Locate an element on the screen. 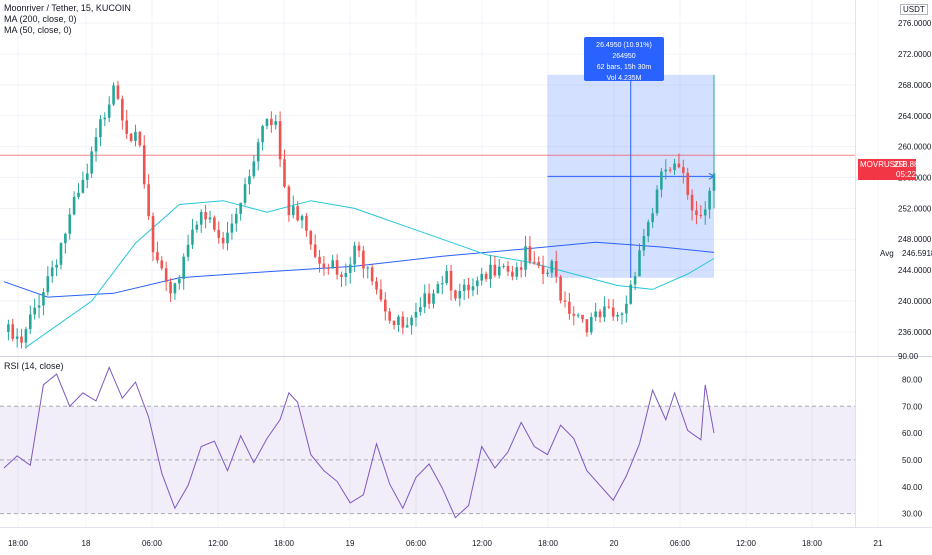 This screenshot has width=932, height=555. bar-countdown: 05:22 is located at coordinates (906, 174).